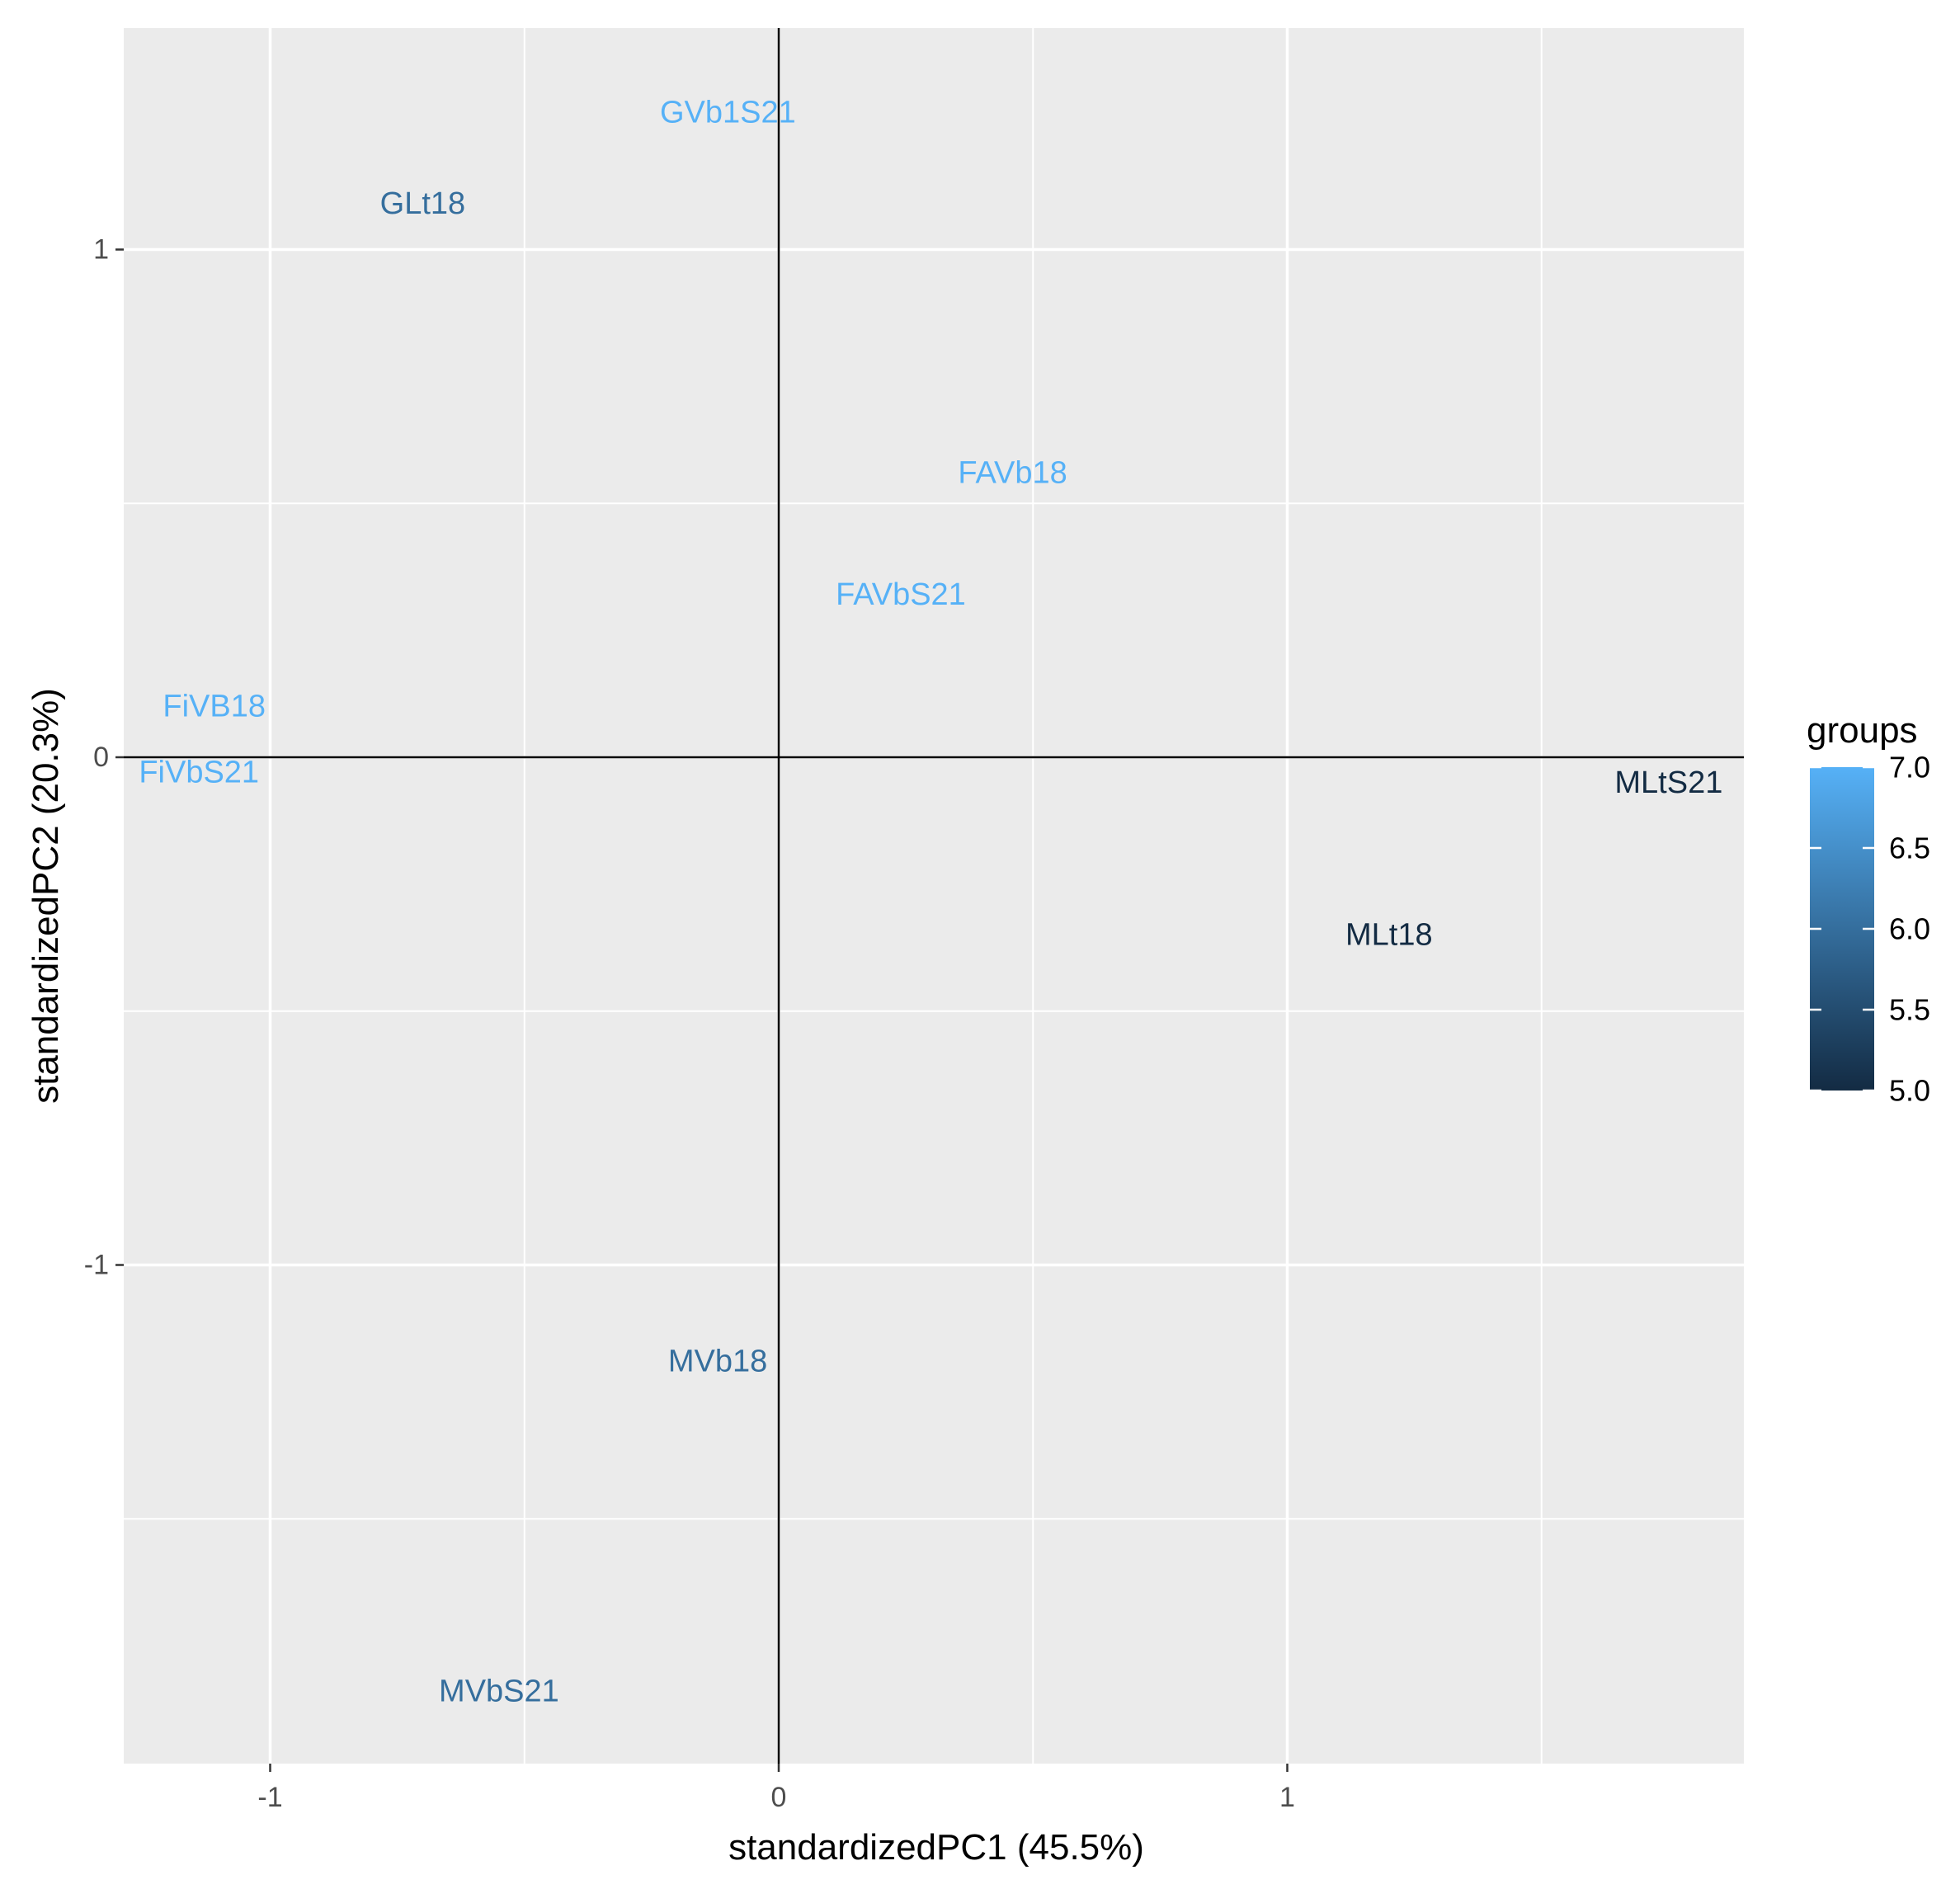 The image size is (1960, 1889). What do you see at coordinates (423, 204) in the screenshot?
I see `point-label-glt18: GLt18` at bounding box center [423, 204].